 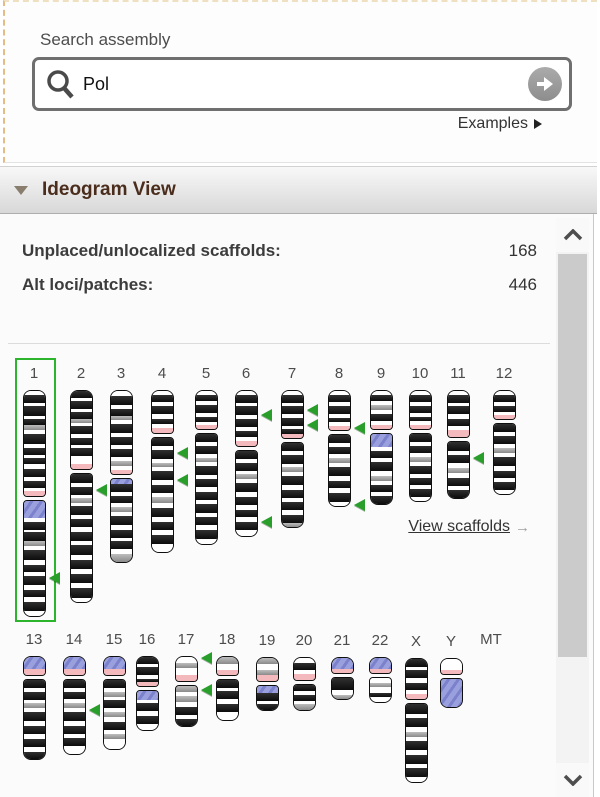 What do you see at coordinates (504, 430) in the screenshot?
I see `chromosome-12: 12` at bounding box center [504, 430].